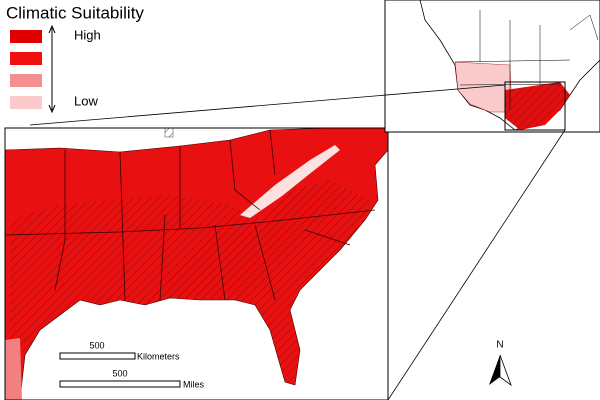 This screenshot has height=400, width=600. I want to click on scale-unit: Kilometers, so click(158, 356).